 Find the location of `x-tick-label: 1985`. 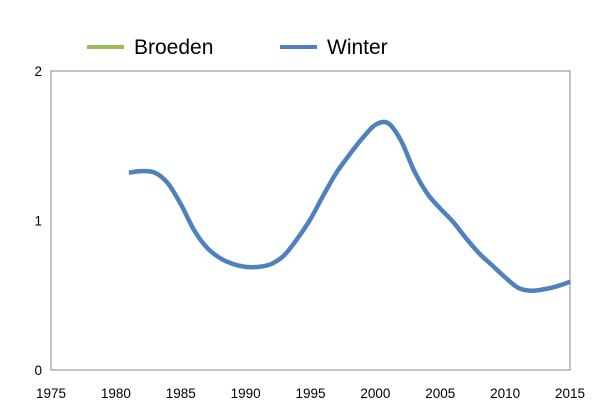

x-tick-label: 1985 is located at coordinates (181, 393).